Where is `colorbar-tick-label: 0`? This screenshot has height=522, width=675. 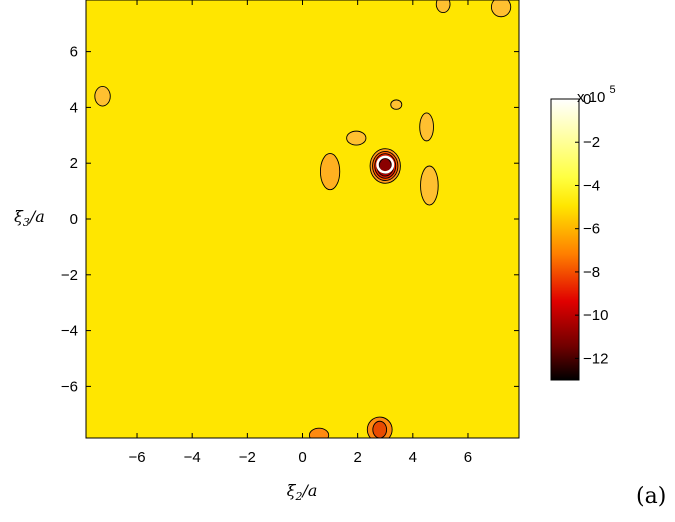
colorbar-tick-label: 0 is located at coordinates (587, 99).